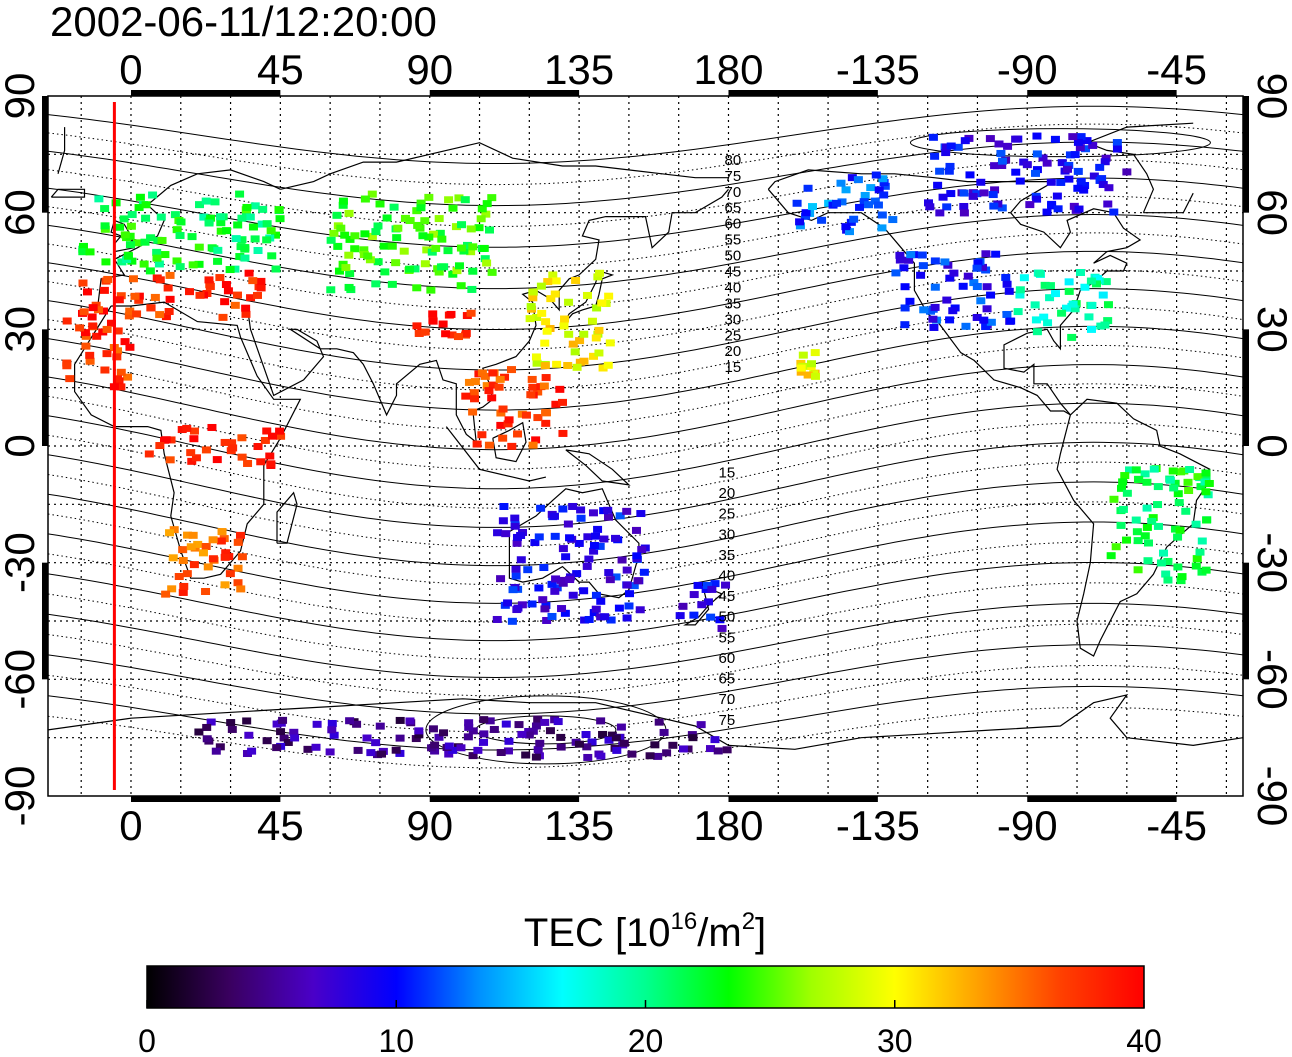 This screenshot has height=1057, width=1292. Describe the element at coordinates (953, 290) in the screenshot. I see `tec-region-usa-west` at that location.